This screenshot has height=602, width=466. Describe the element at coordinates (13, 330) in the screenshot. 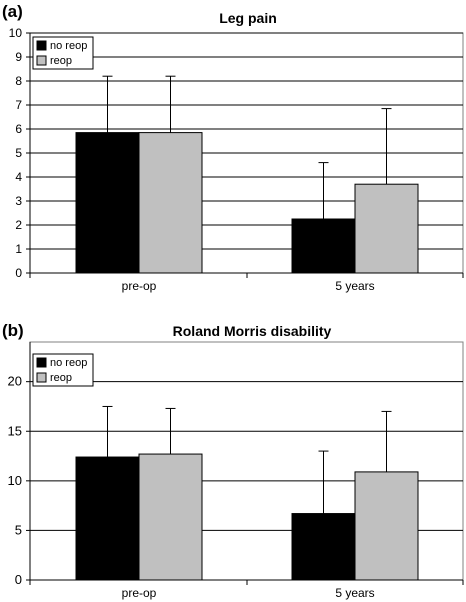

I see `panel-b-label: (b)` at that location.